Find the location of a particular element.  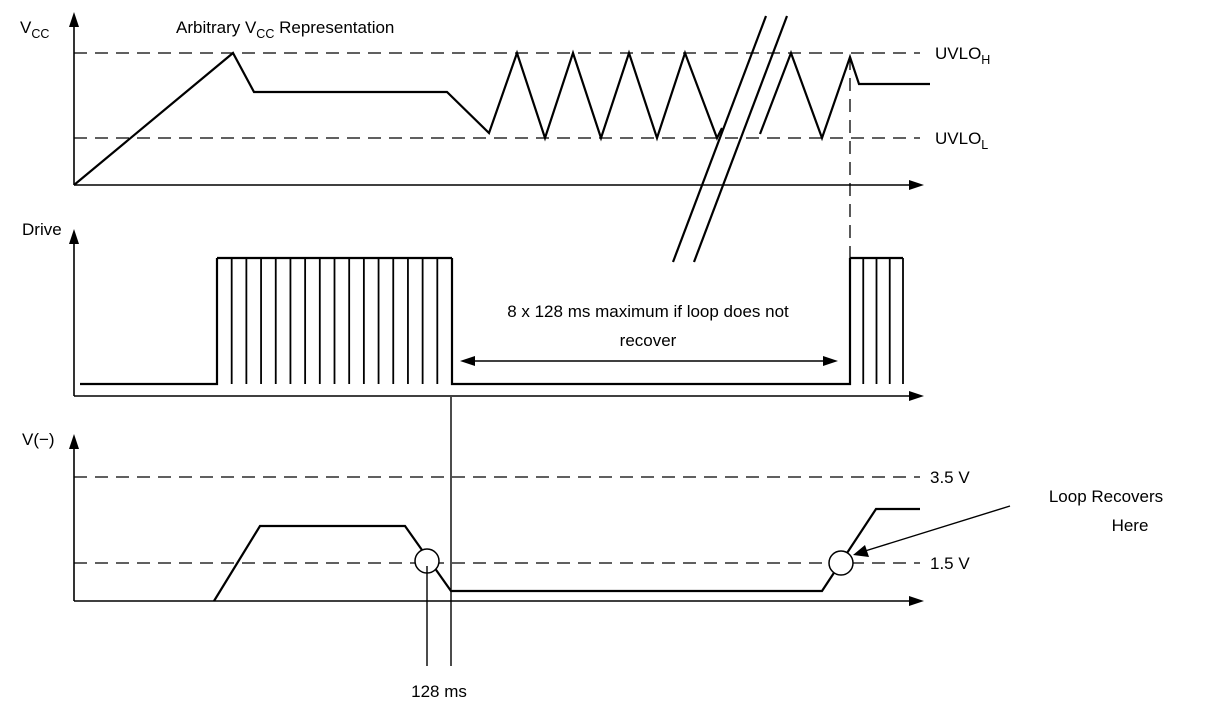

drive-low-between is located at coordinates (651, 322).